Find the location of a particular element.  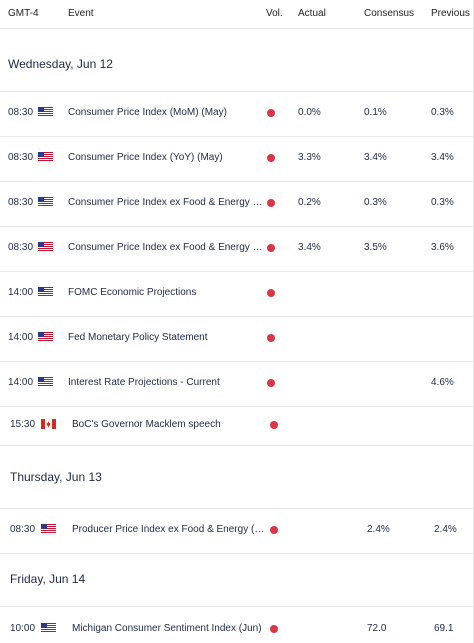

event-name: BoC's Governor Macklem speech is located at coordinates (146, 424).